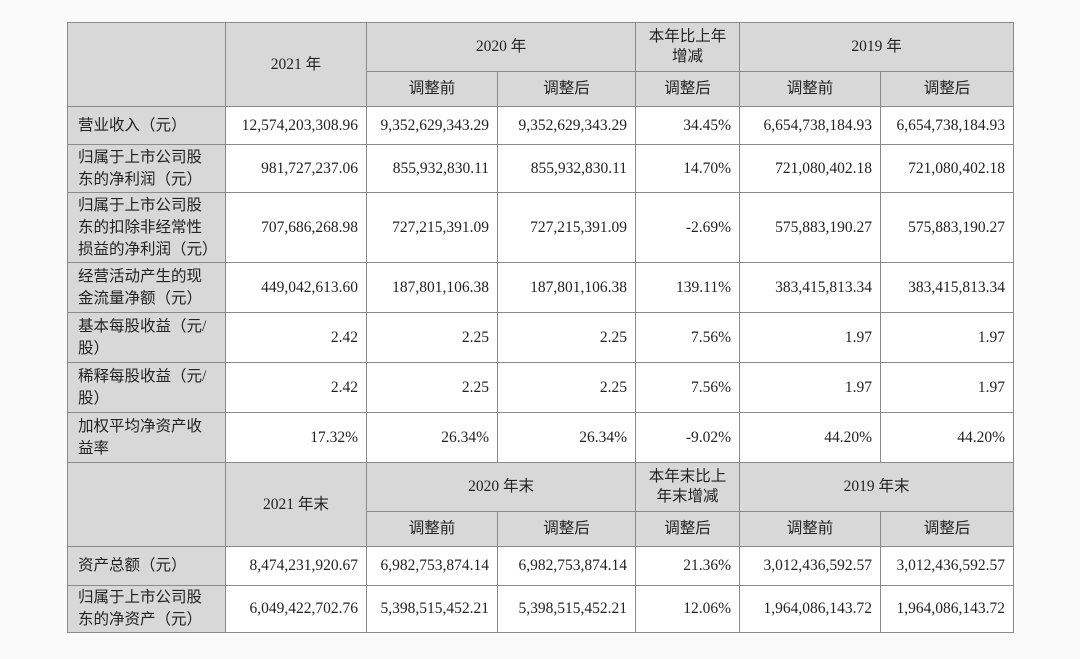  Describe the element at coordinates (142, 376) in the screenshot. I see `label-text: 稀释每股收益（元/` at that location.